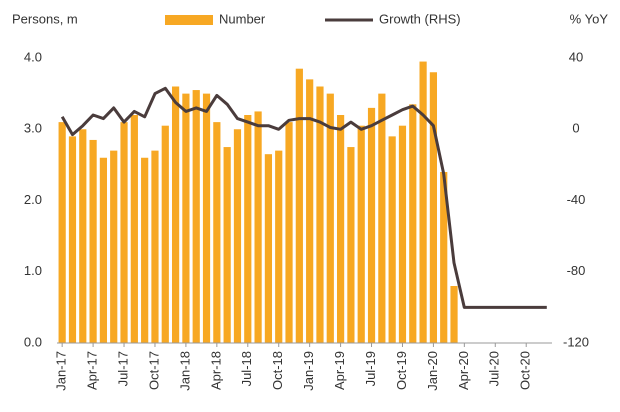 The width and height of the screenshot is (620, 412). Describe the element at coordinates (92, 370) in the screenshot. I see `x-tick-label: Apr-17` at that location.